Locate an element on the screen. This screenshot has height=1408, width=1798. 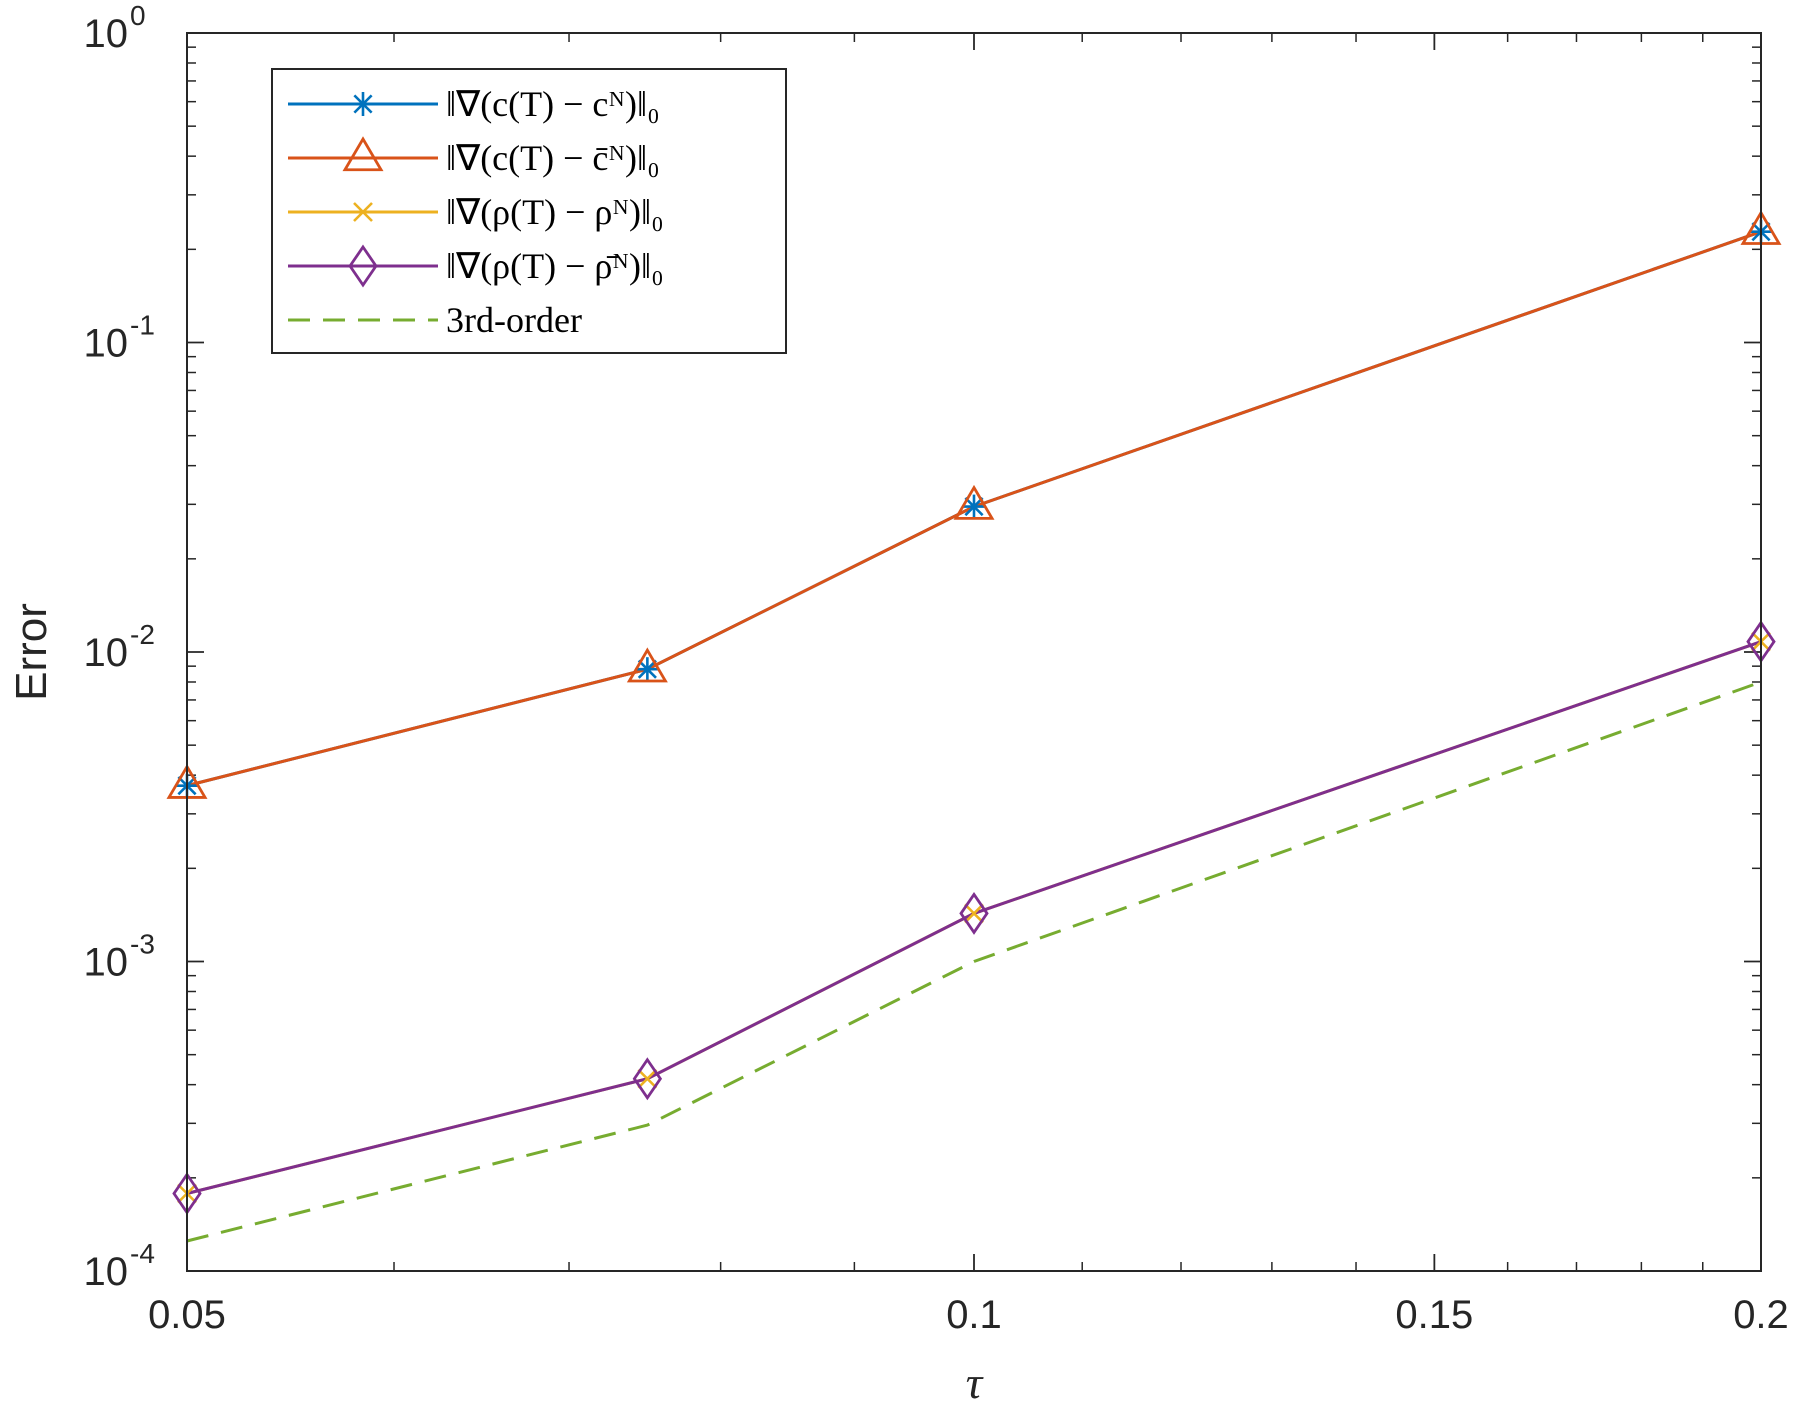
legend-label: ‖∇(c(T) − c̄ᴺ)‖₀ is located at coordinates (553, 158).